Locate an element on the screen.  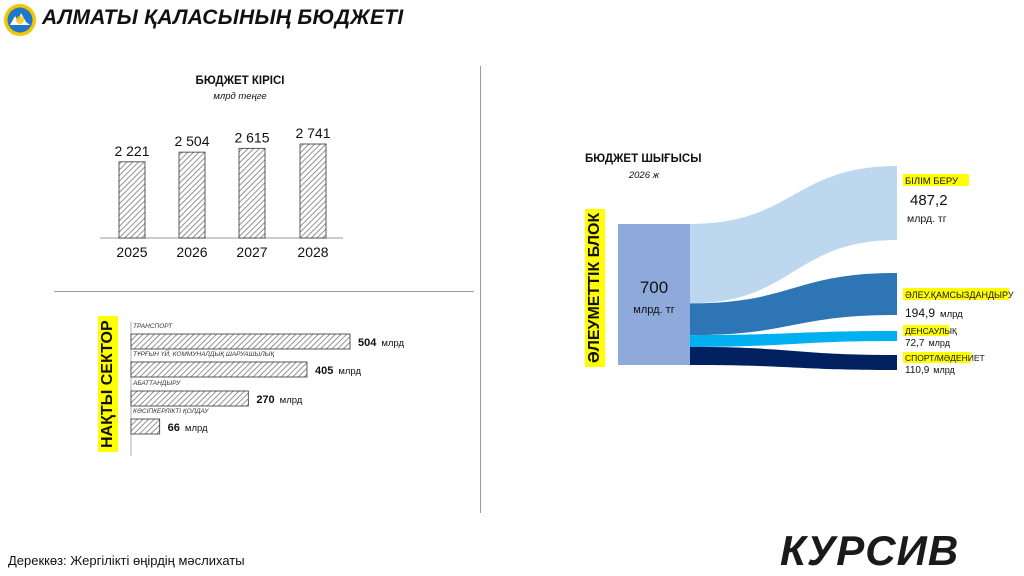
revenue-chart-unit: млрд теңге is located at coordinates (240, 96).